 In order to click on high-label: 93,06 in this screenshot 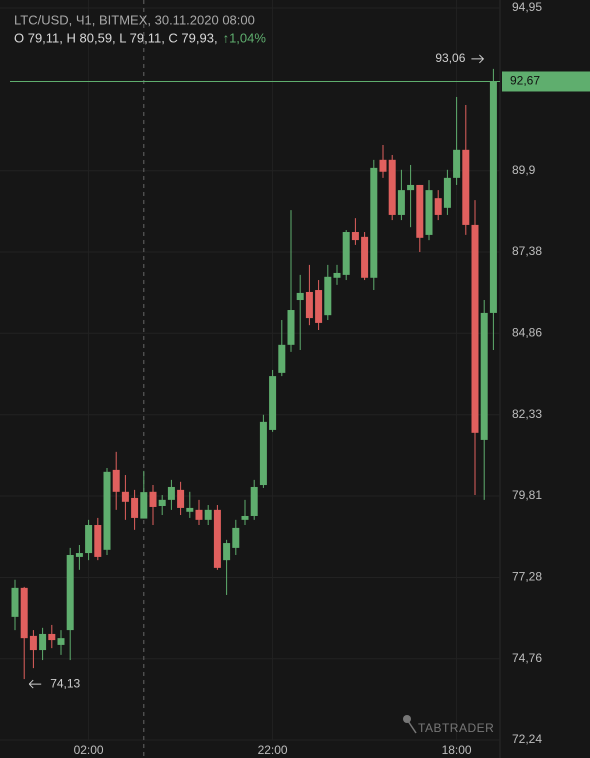, I will do `click(450, 58)`.